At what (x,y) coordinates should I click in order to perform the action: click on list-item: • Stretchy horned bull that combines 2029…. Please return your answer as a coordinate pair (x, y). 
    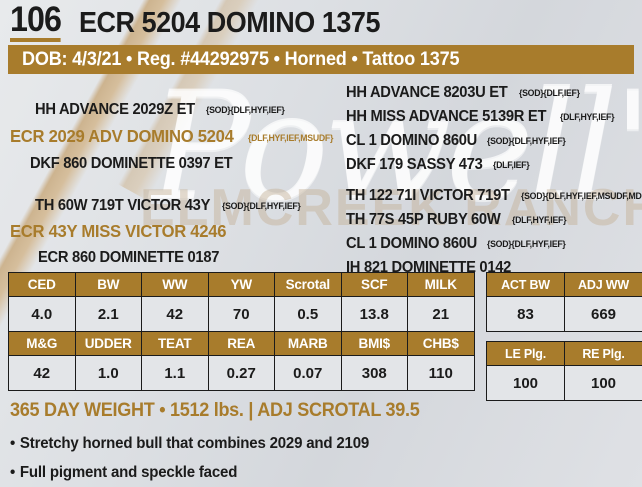
    Looking at the image, I should click on (312, 444).